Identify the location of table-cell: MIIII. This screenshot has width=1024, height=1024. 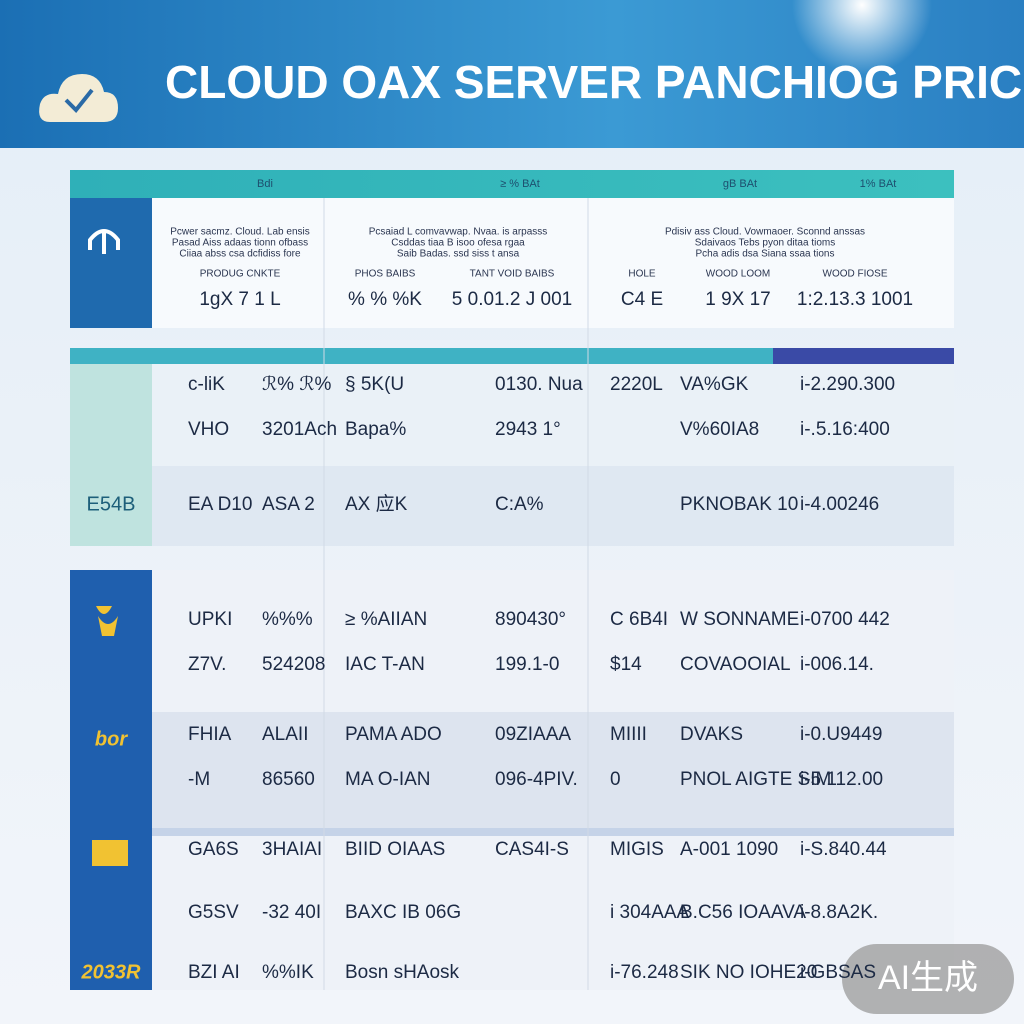
(628, 734).